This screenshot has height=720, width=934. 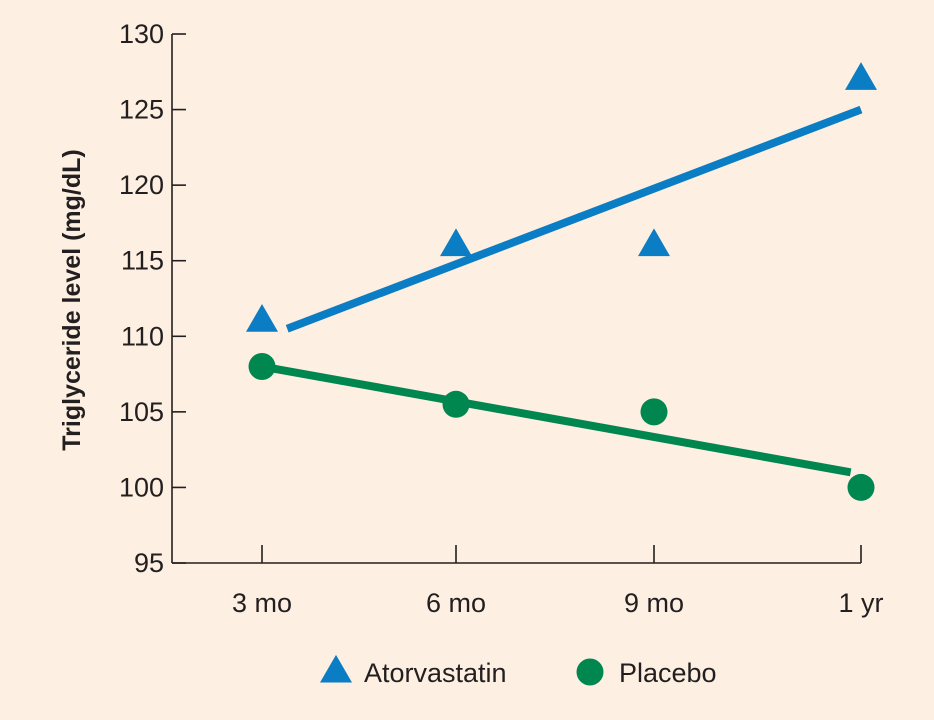 I want to click on legend-atorvastatin-label: Atorvastatin, so click(x=435, y=673).